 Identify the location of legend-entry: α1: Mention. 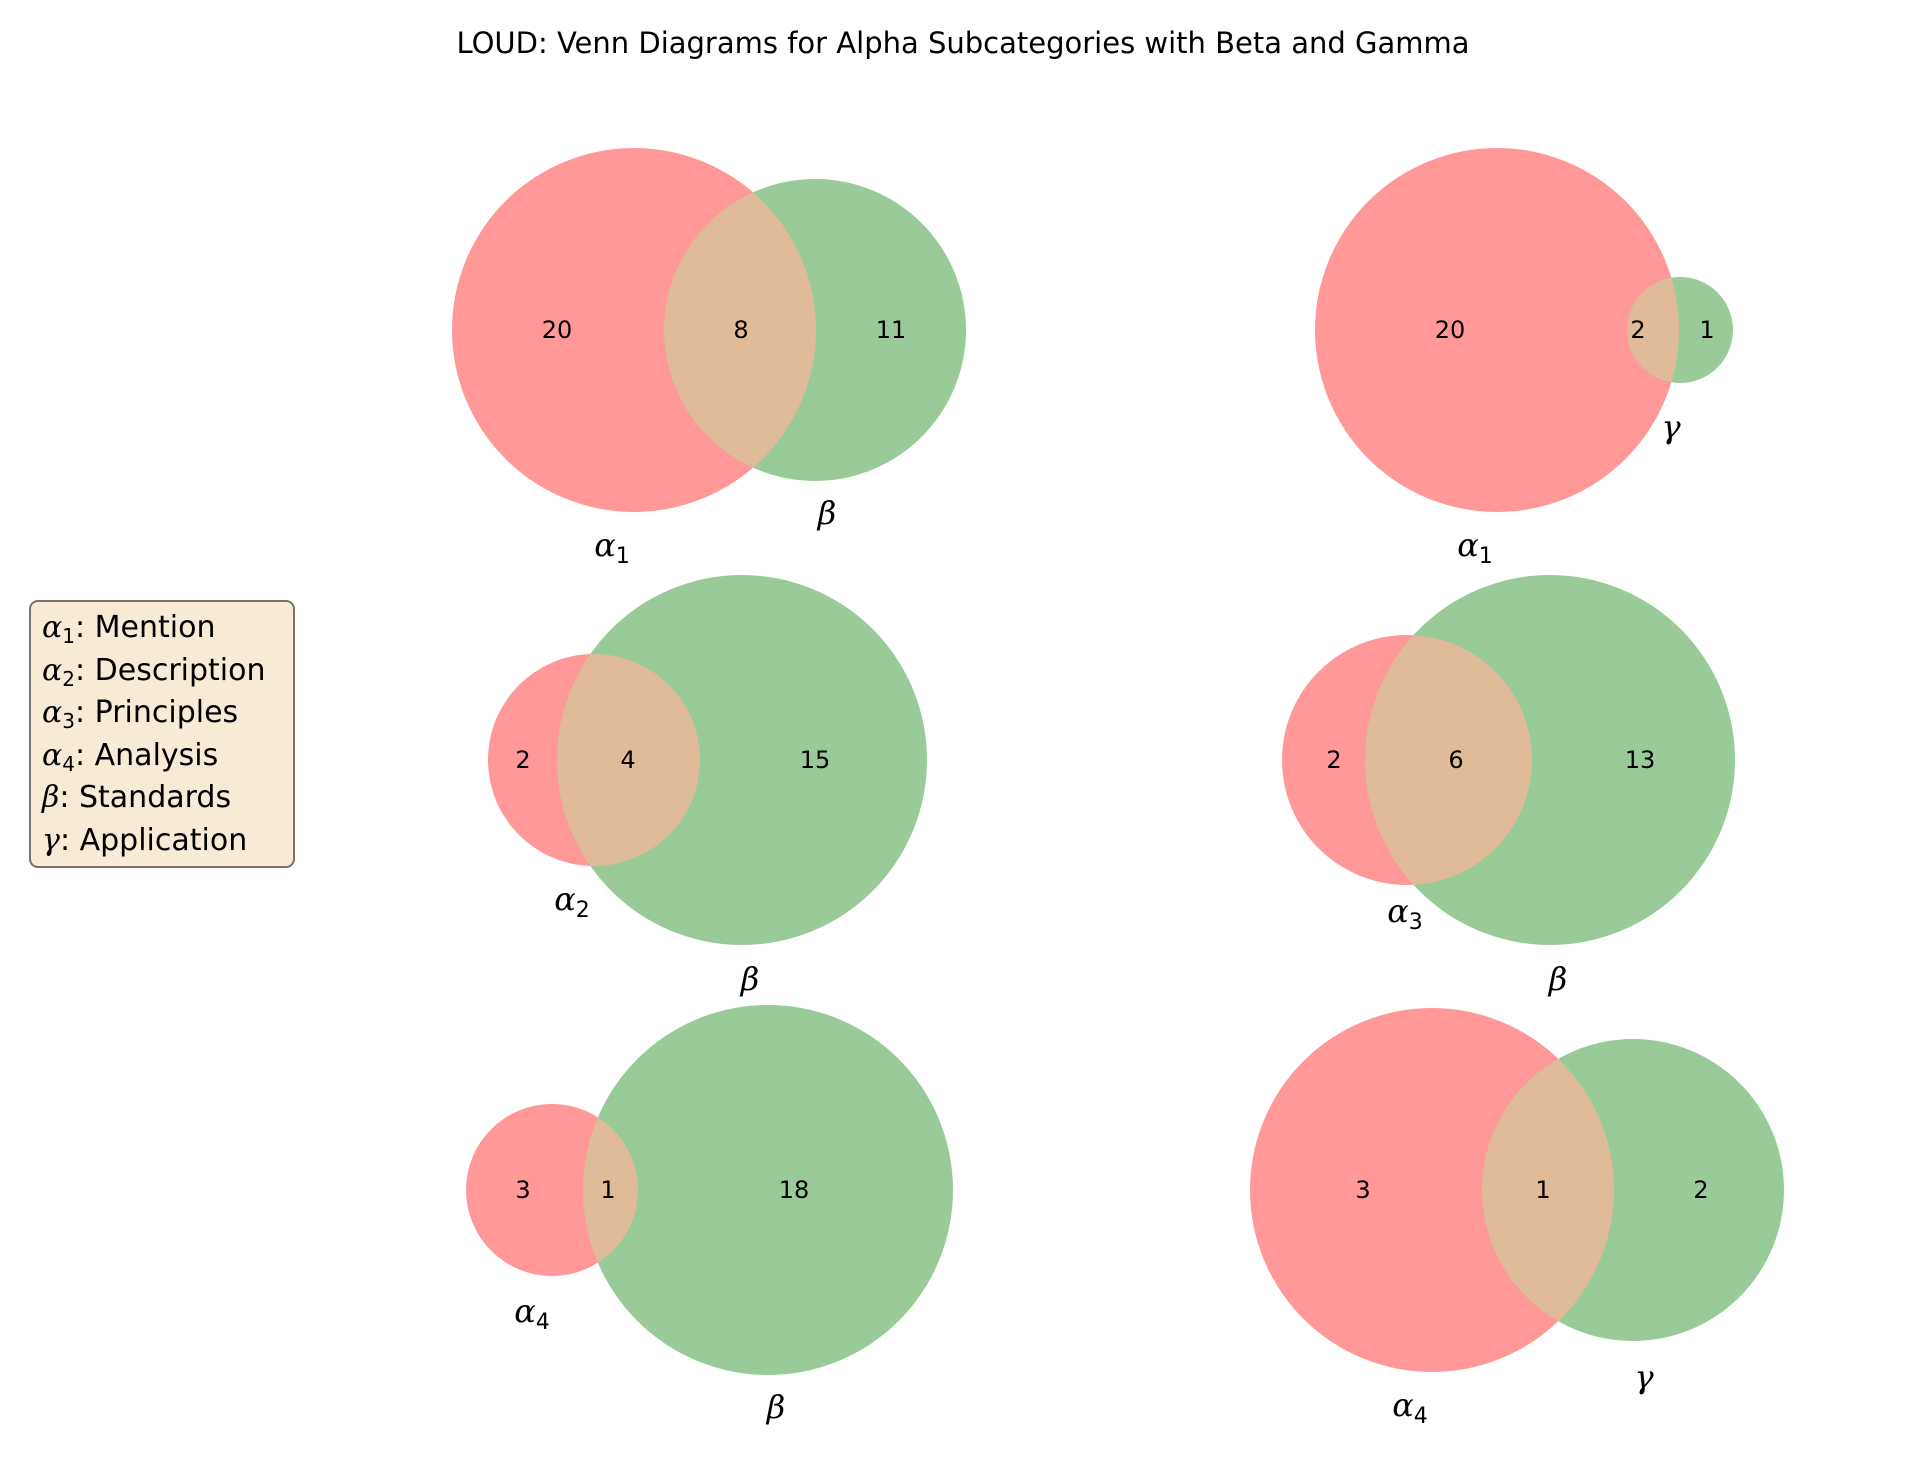
(167, 628).